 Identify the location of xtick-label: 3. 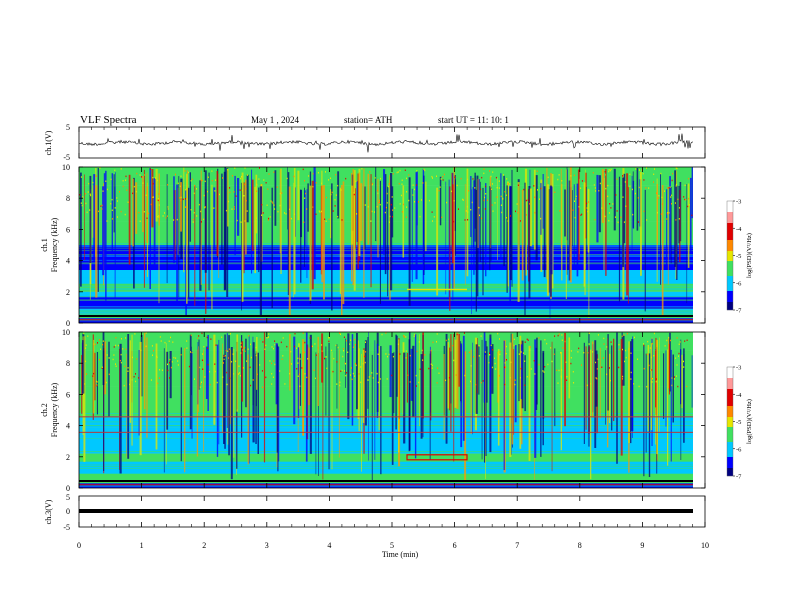
(267, 545).